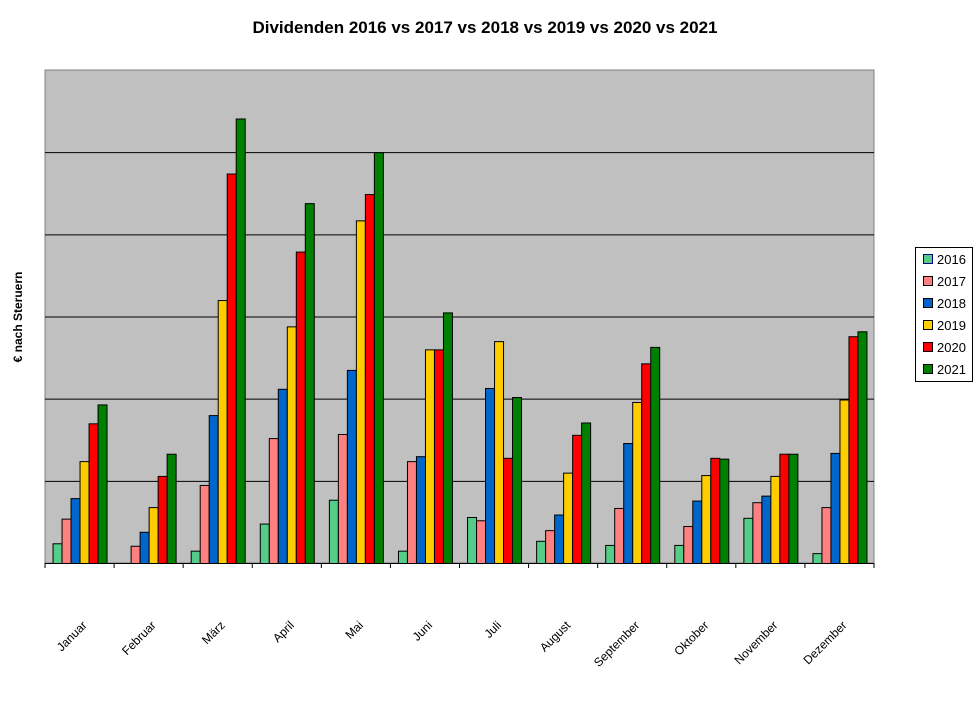 The image size is (977, 710). What do you see at coordinates (240, 341) in the screenshot?
I see `bar-2021-März` at bounding box center [240, 341].